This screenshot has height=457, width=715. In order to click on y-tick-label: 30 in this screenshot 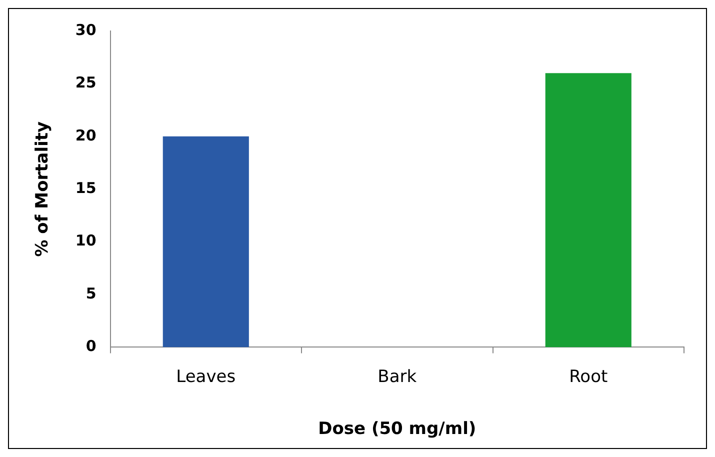, I will do `click(85, 29)`.